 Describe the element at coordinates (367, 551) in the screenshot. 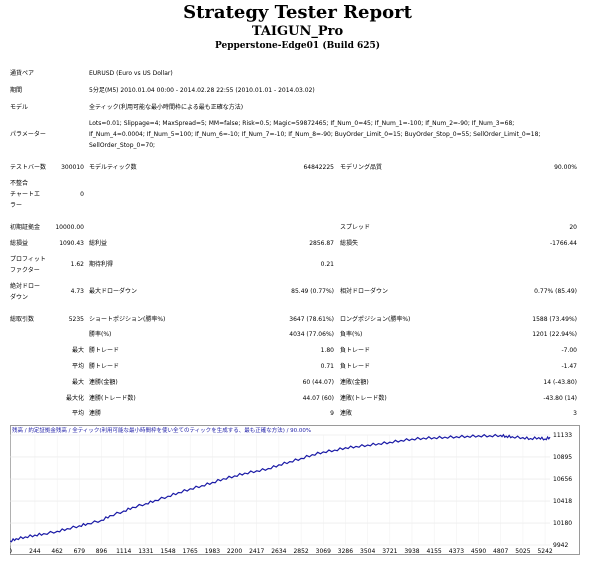

I see `x-tick-label: 3504` at that location.